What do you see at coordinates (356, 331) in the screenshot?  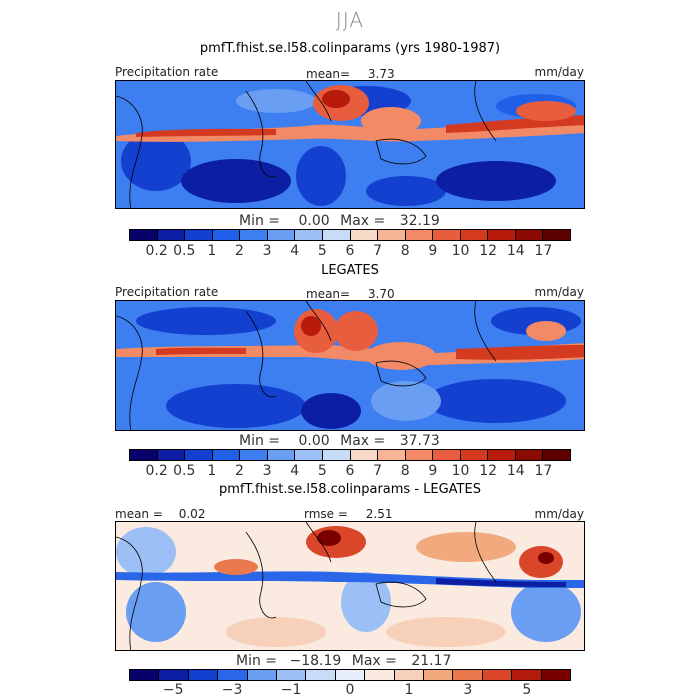 I see `panel2-monsoon` at bounding box center [356, 331].